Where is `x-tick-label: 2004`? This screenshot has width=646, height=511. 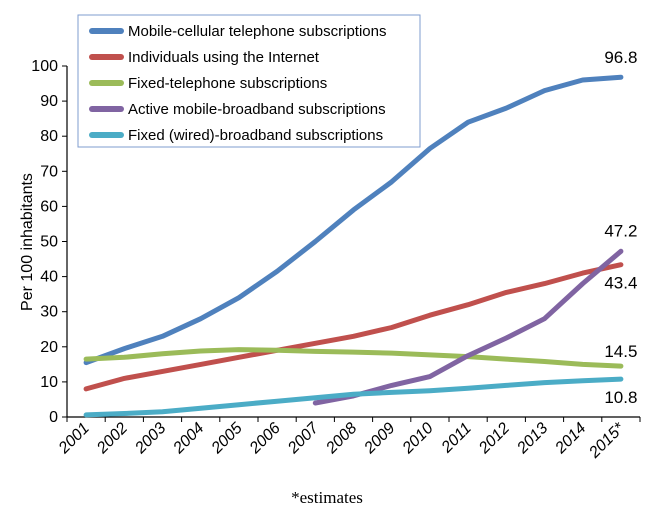
x-tick-label: 2004 is located at coordinates (189, 439).